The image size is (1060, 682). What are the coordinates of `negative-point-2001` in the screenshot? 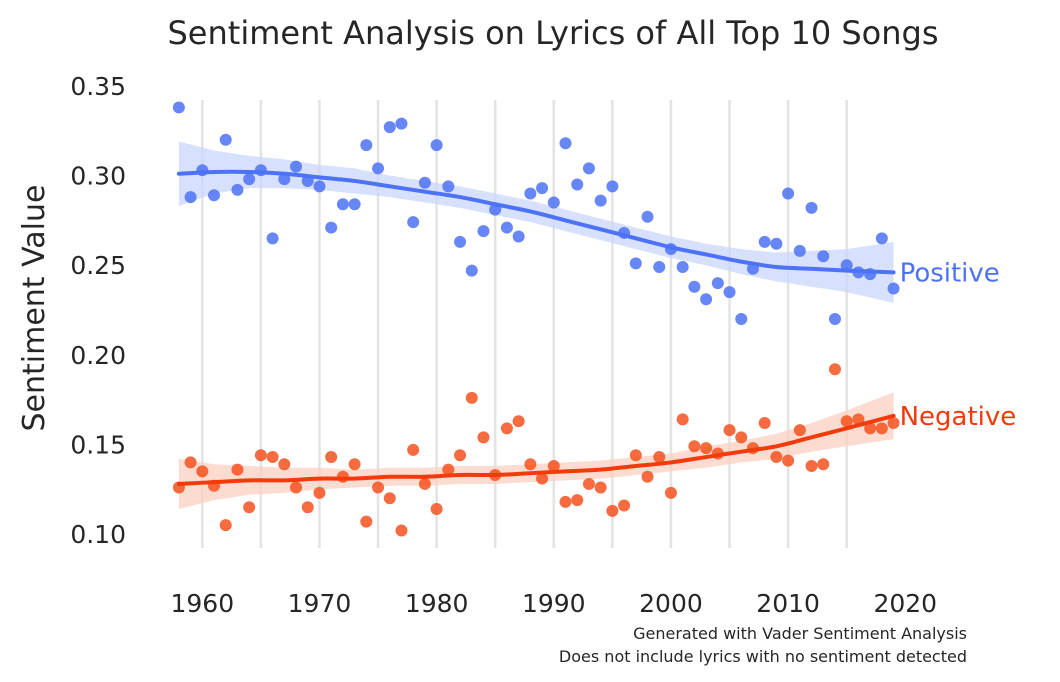 It's located at (682, 419).